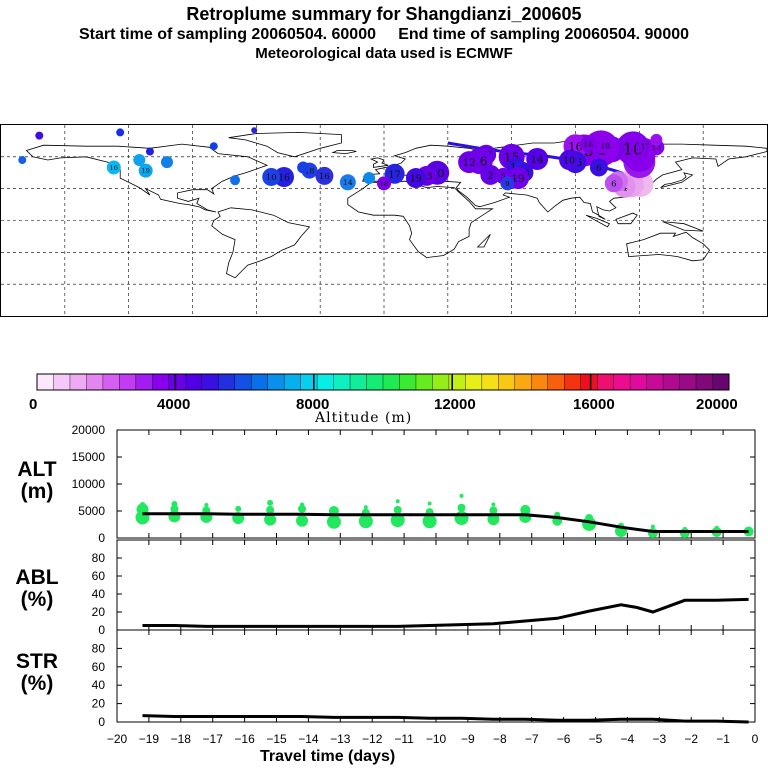 Image resolution: width=768 pixels, height=768 pixels. What do you see at coordinates (37, 673) in the screenshot?
I see `str-panel-label: STR (%)` at bounding box center [37, 673].